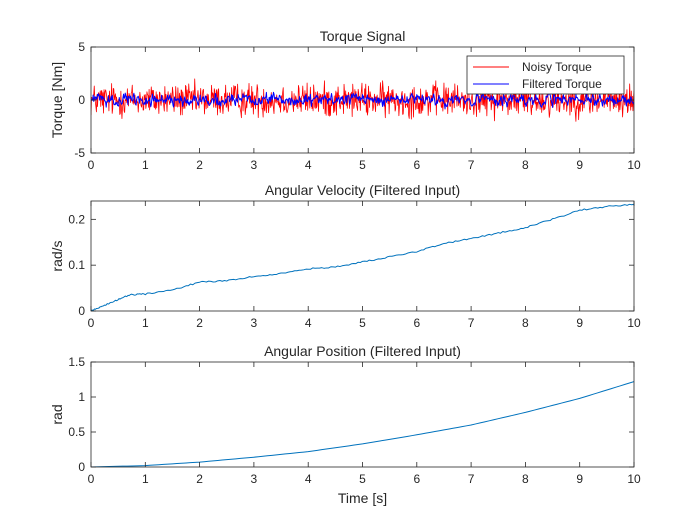 Image resolution: width=700 pixels, height=530 pixels. I want to click on y-tick-label: 5, so click(81, 47).